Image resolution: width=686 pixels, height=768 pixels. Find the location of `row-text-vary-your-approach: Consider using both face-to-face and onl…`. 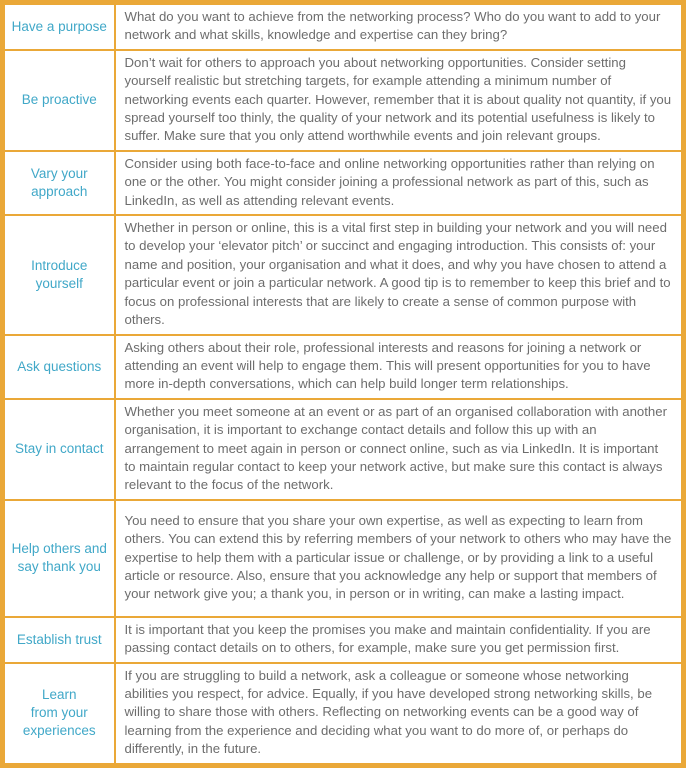

row-text-vary-your-approach: Consider using both face-to-face and onl… is located at coordinates (399, 183).